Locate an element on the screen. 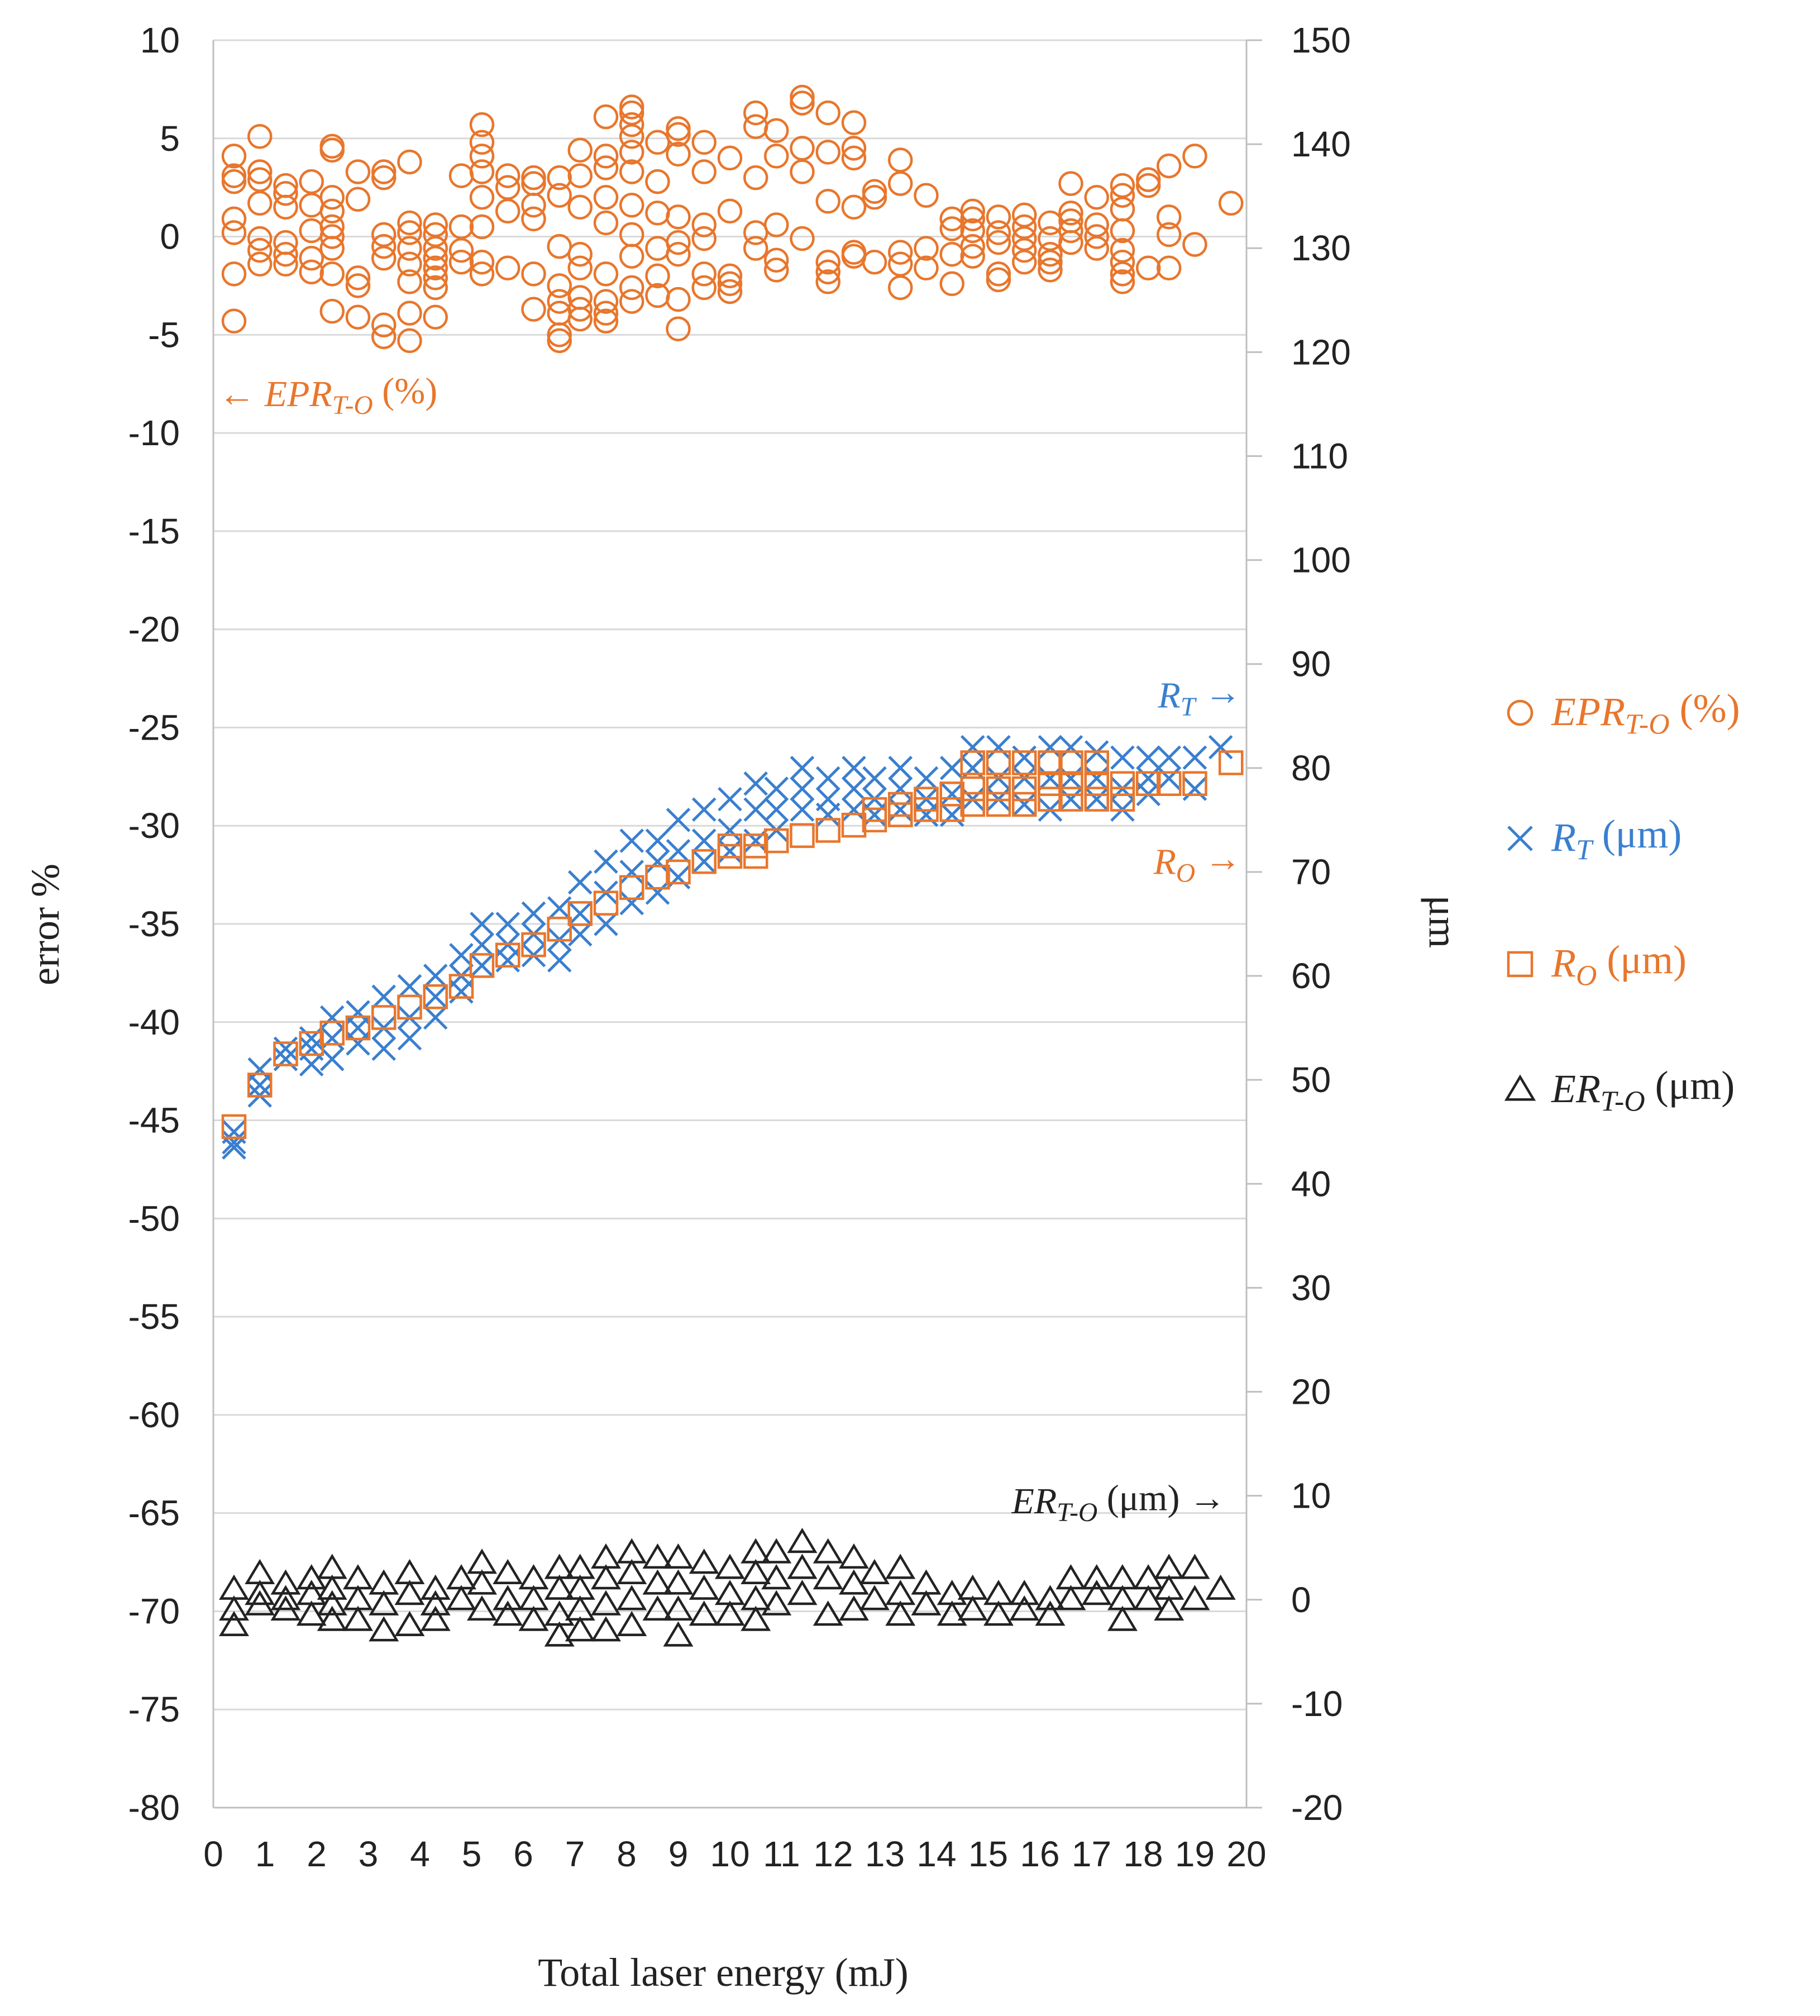 The image size is (1820, 2016). legend-marker-er is located at coordinates (1520, 1087).